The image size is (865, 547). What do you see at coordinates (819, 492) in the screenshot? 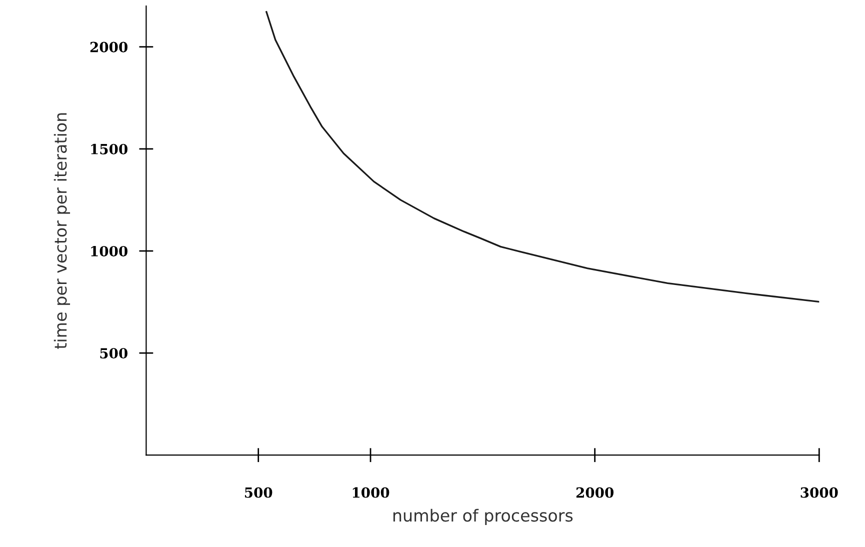
I see `x-tick-label: 3000` at bounding box center [819, 492].